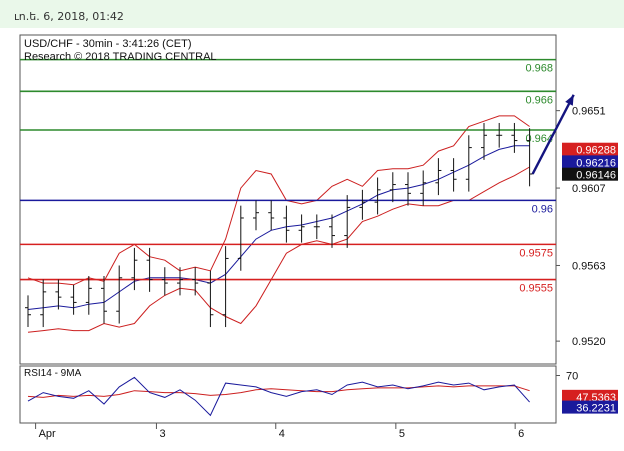 The image size is (624, 451). I want to click on level-label: 0.9575, so click(536, 253).